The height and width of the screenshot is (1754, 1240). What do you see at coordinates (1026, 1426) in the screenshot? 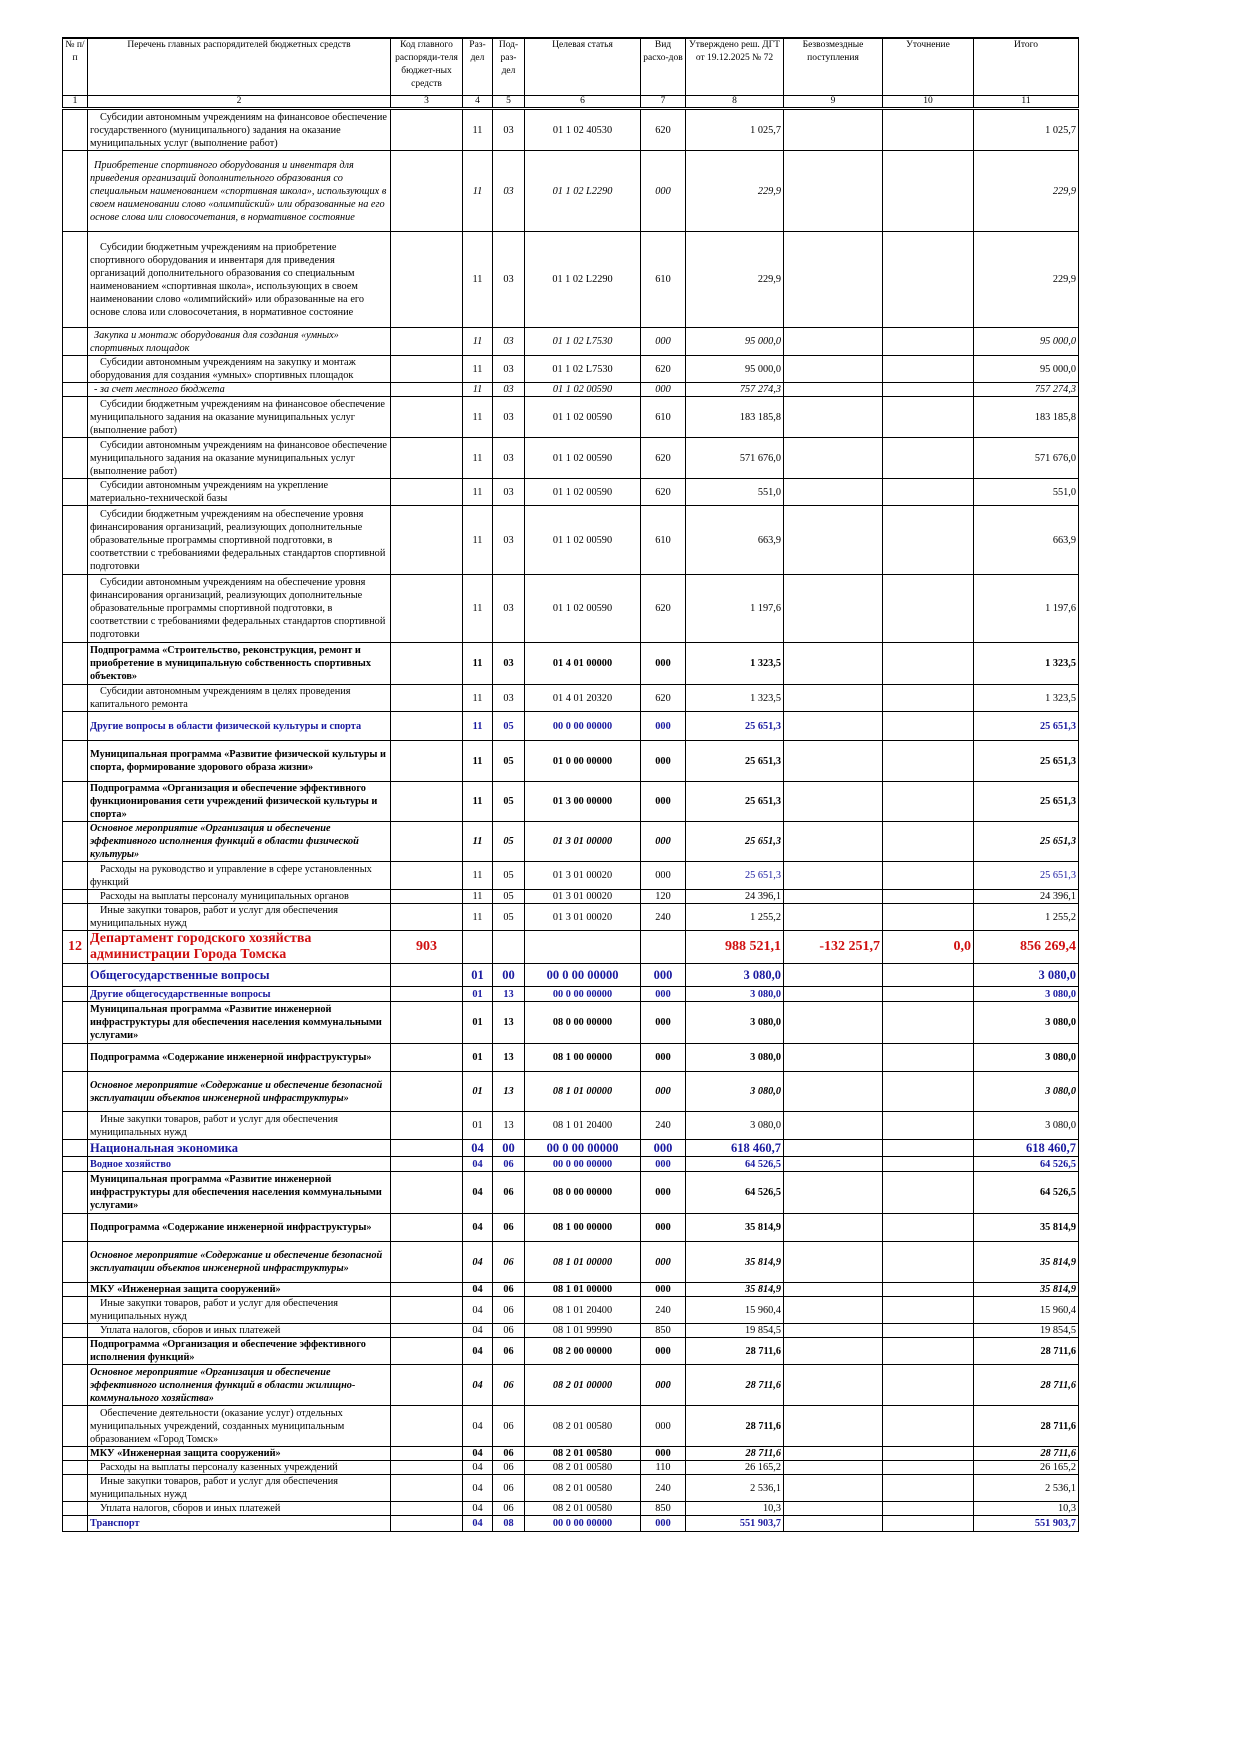
I see `cell: 28 711,6` at bounding box center [1026, 1426].